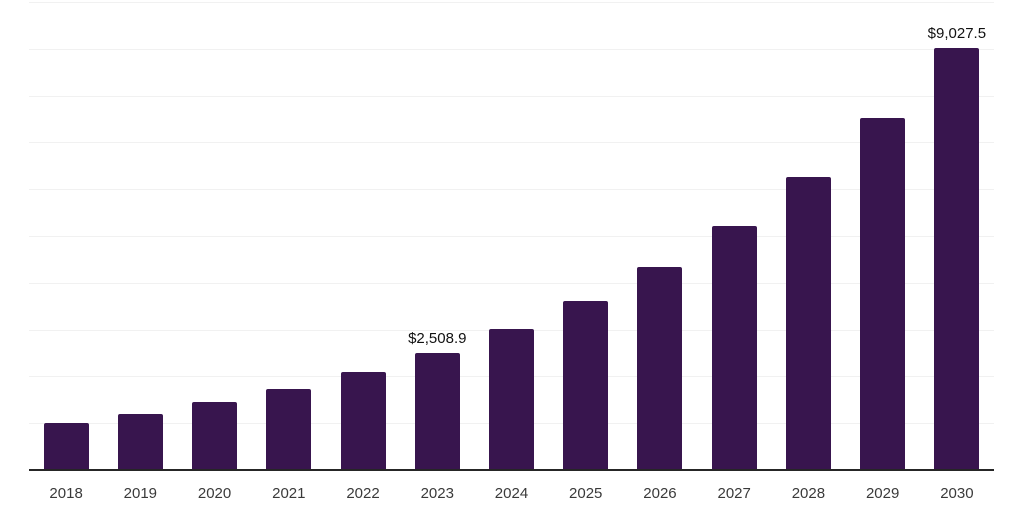  I want to click on x-tick-label-2019: 2019, so click(140, 493).